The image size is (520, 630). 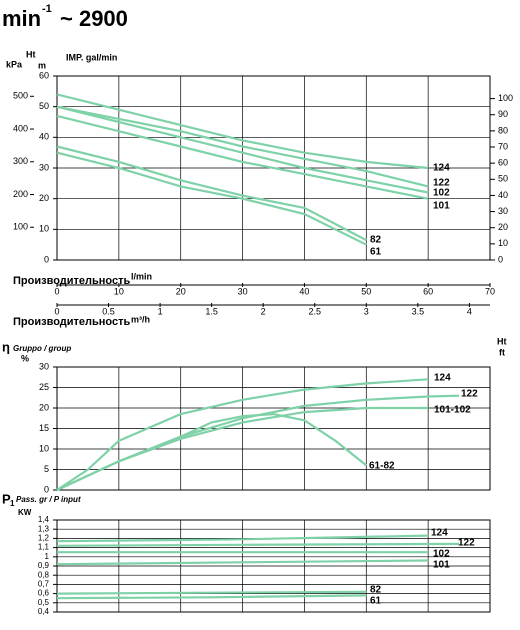 What do you see at coordinates (12, 503) in the screenshot?
I see `y-sub: 1` at bounding box center [12, 503].